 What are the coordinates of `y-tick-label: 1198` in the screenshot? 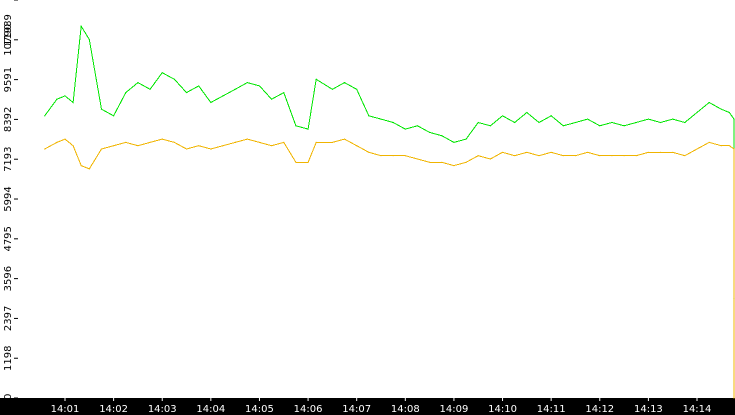 It's located at (8, 358).